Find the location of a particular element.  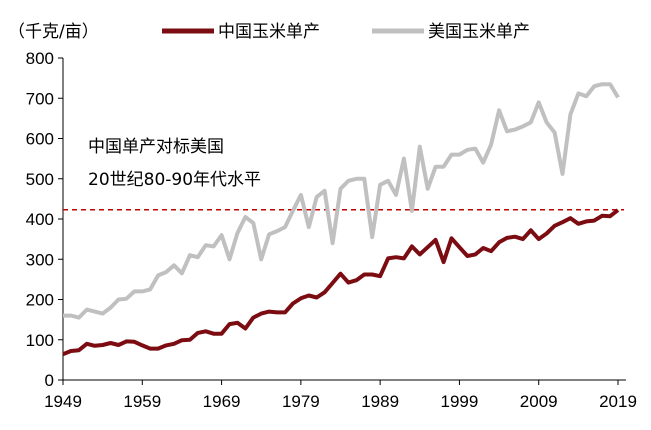

chart-header: （千克/亩） 中国玉米单产 美国玉米单产 is located at coordinates (269, 32).